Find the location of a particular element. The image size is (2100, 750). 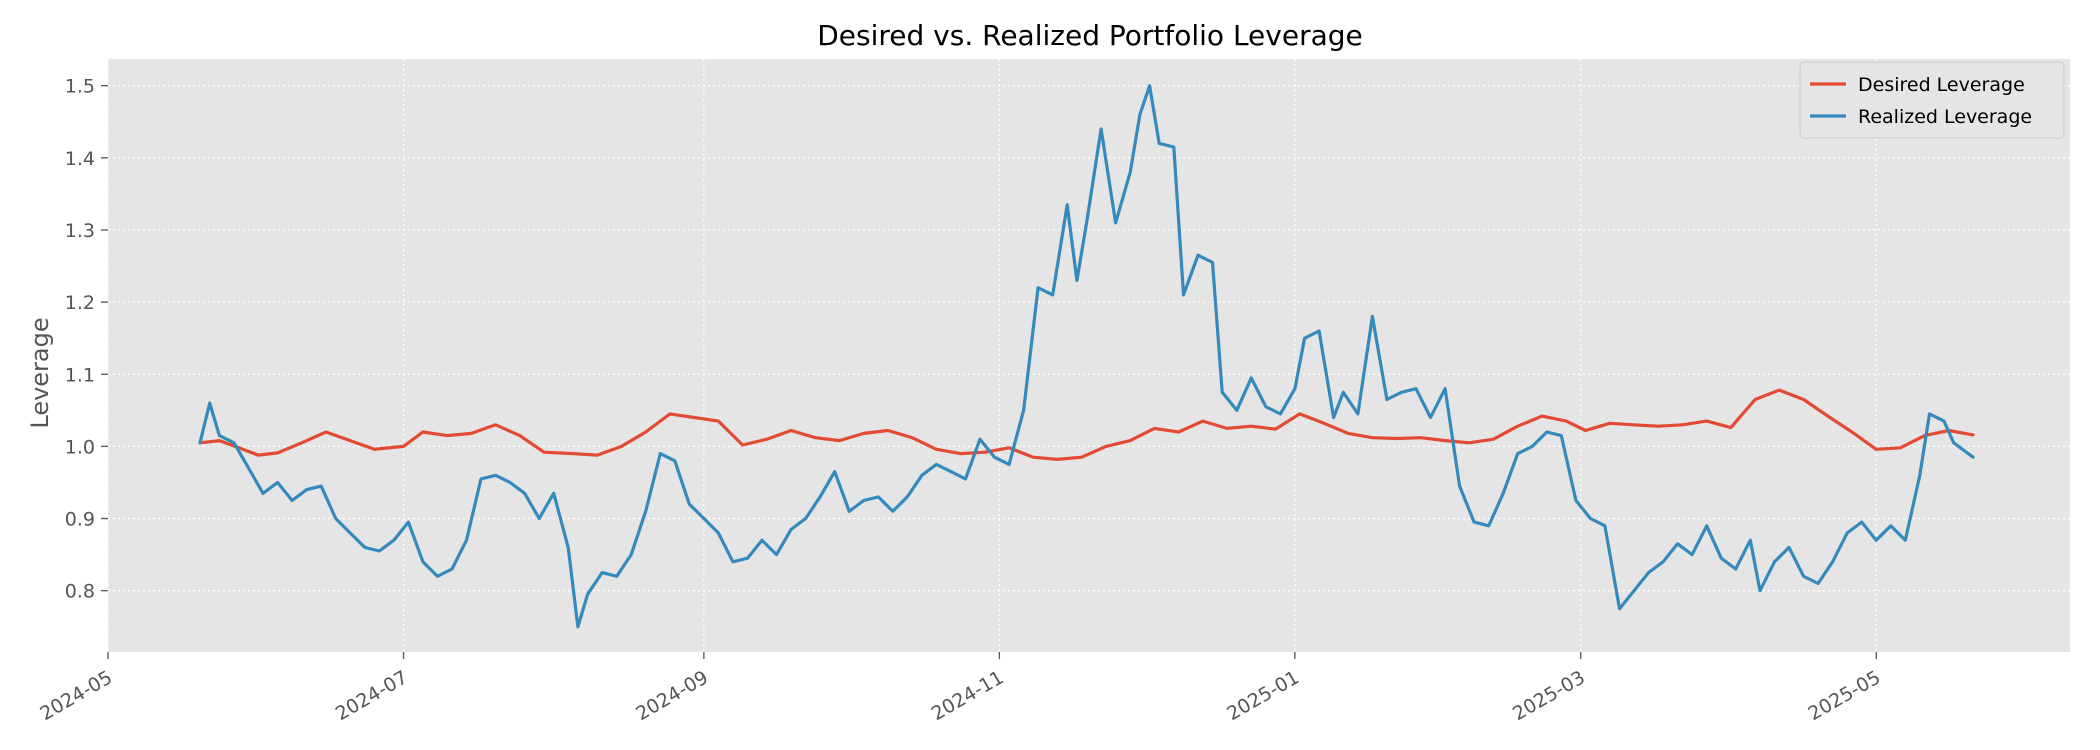

y-tick-label: 1.4 is located at coordinates (80, 159).